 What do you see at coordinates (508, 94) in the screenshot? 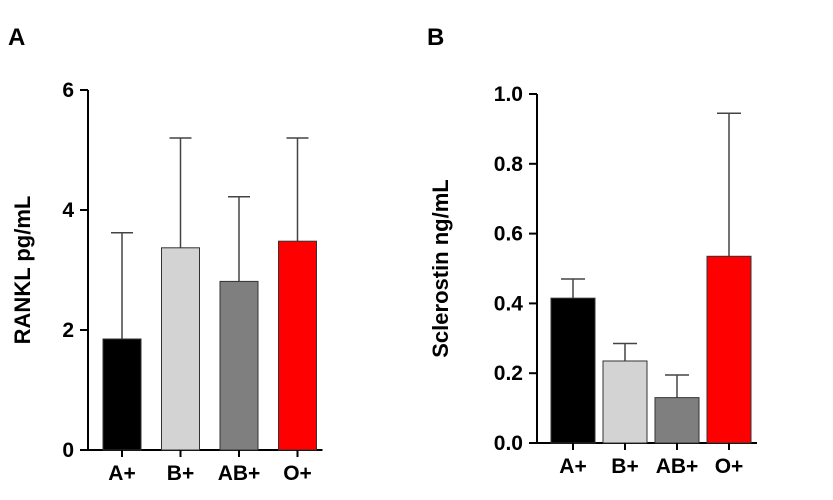
I see `y-tick-label: 1.0` at bounding box center [508, 94].